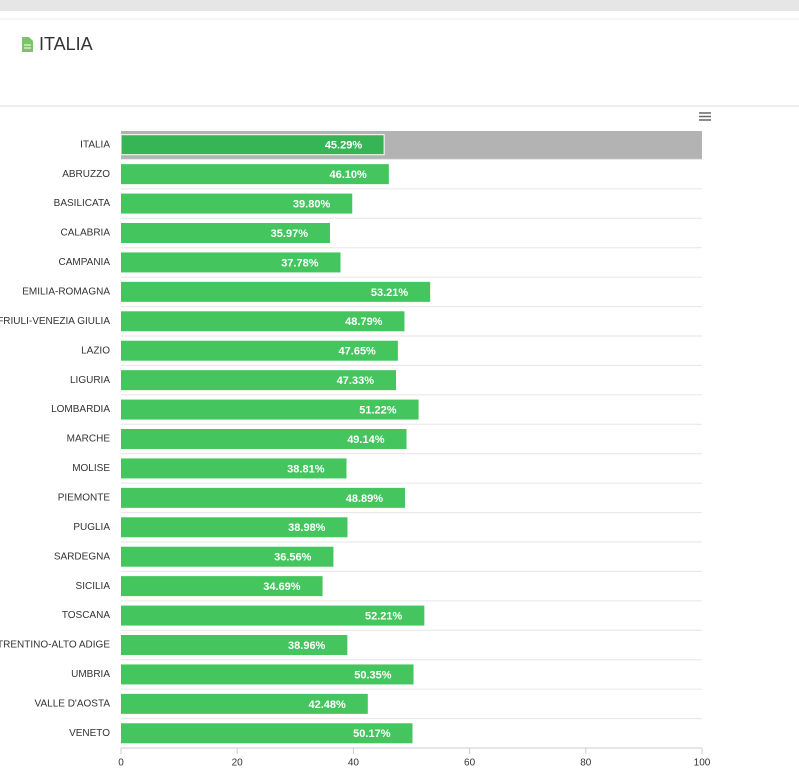 The image size is (799, 777). Describe the element at coordinates (378, 410) in the screenshot. I see `value-label: 51.22%` at that location.